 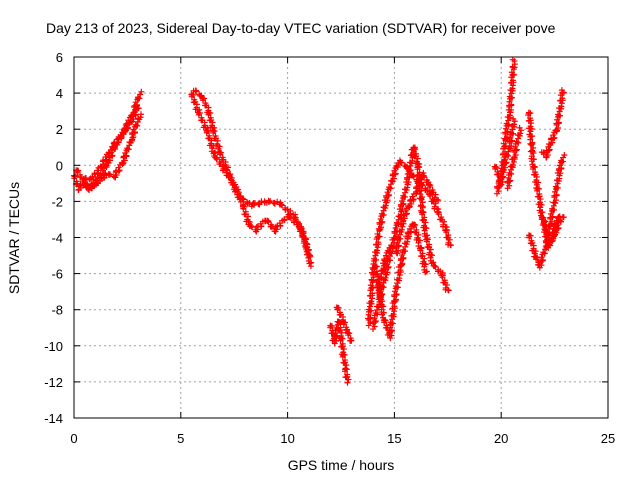 I want to click on y-tick-label: 2, so click(x=59, y=129).